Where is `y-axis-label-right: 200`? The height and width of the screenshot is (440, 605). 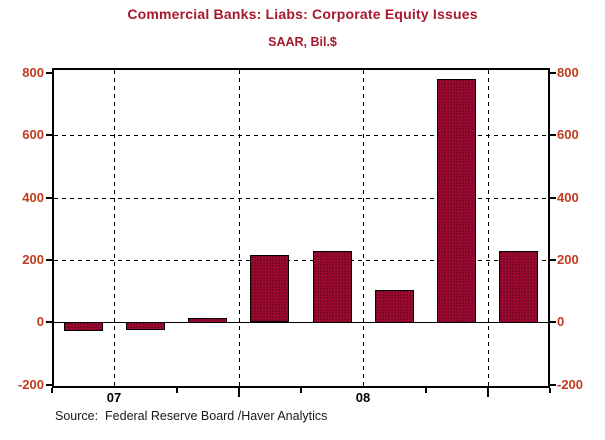 y-axis-label-right: 200 is located at coordinates (568, 259).